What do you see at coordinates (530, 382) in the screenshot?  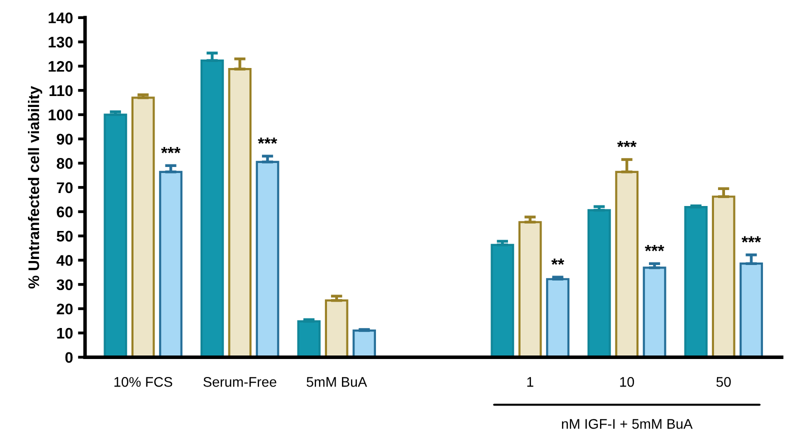 I see `x-tick-label: 1` at bounding box center [530, 382].